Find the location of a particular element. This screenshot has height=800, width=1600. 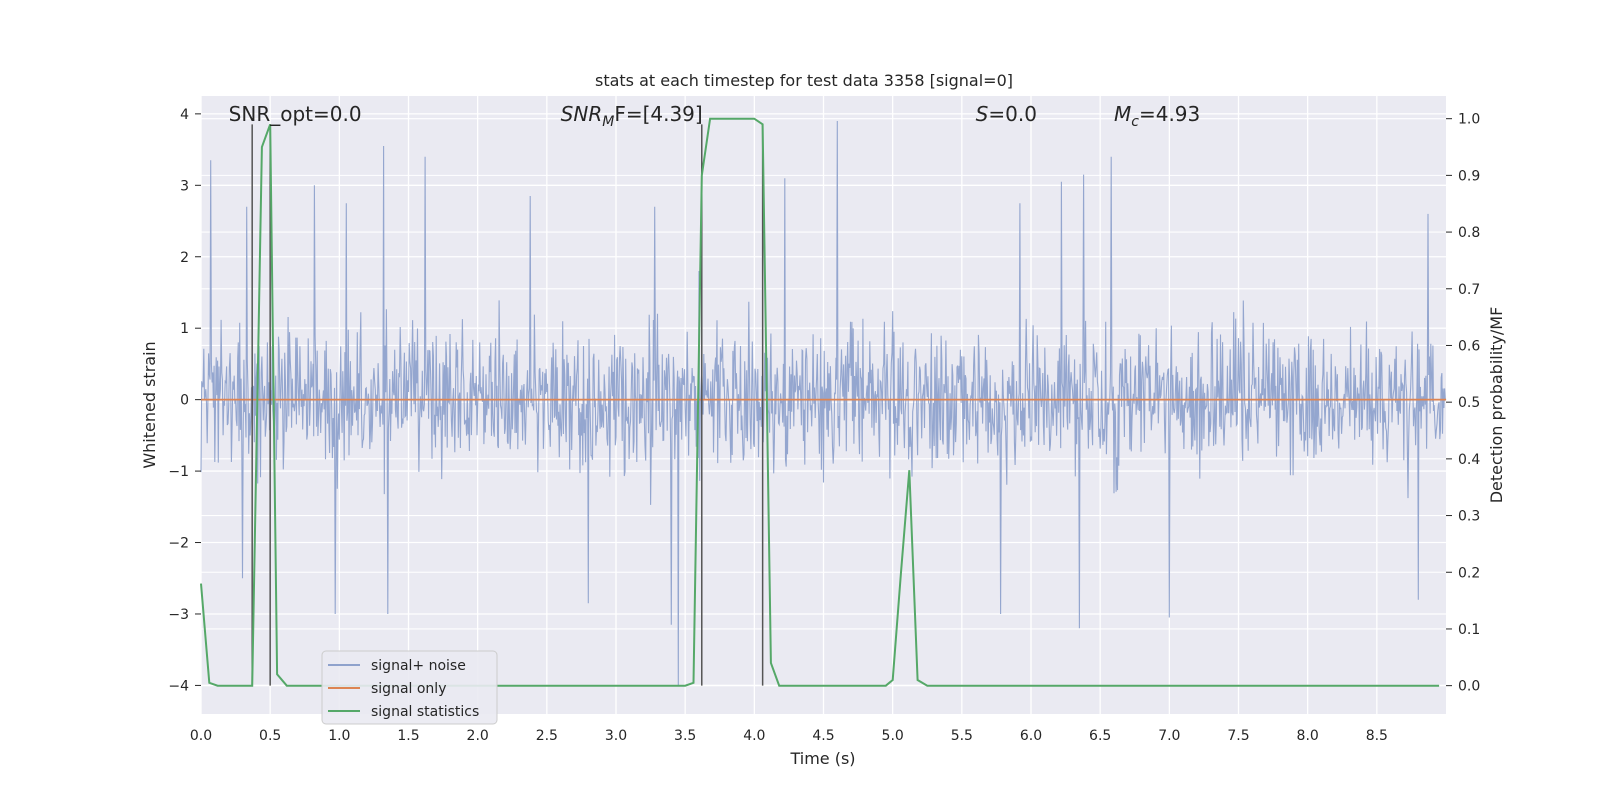

x-tick-label: 8.0 is located at coordinates (1308, 736).